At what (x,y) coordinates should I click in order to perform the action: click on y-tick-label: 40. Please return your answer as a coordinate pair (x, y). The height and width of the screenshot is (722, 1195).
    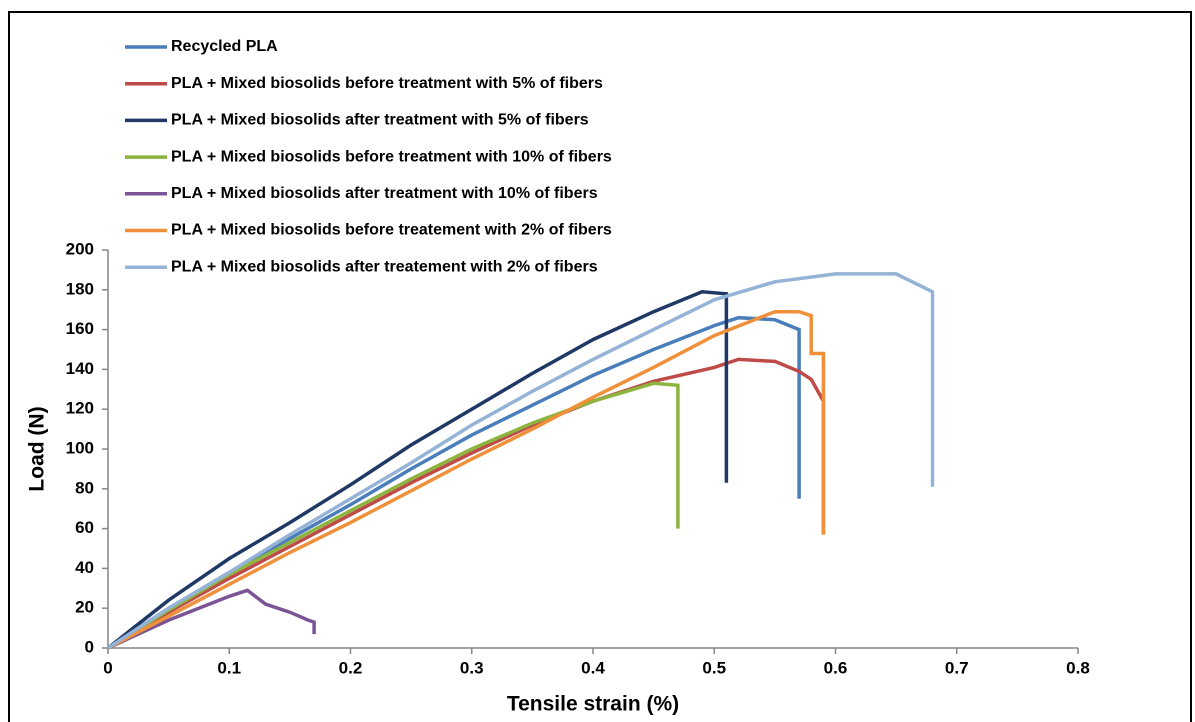
    Looking at the image, I should click on (84, 567).